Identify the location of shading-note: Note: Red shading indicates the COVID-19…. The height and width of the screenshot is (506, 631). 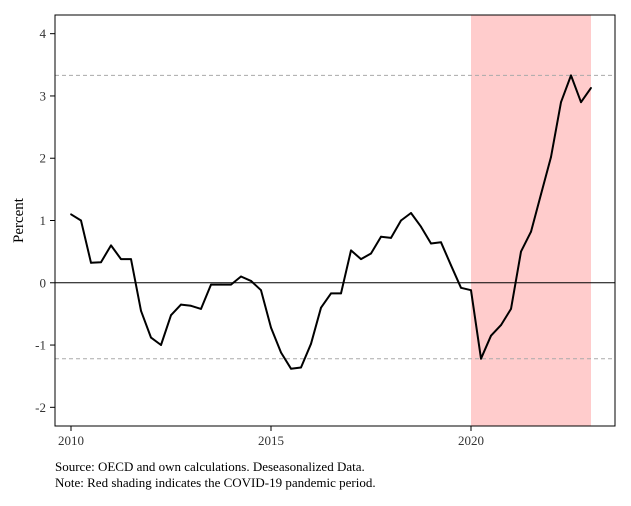
(215, 482).